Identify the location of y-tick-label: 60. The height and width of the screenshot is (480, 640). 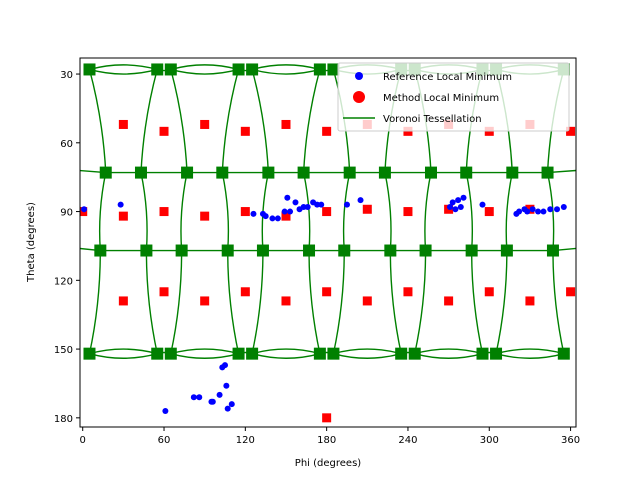
(66, 144).